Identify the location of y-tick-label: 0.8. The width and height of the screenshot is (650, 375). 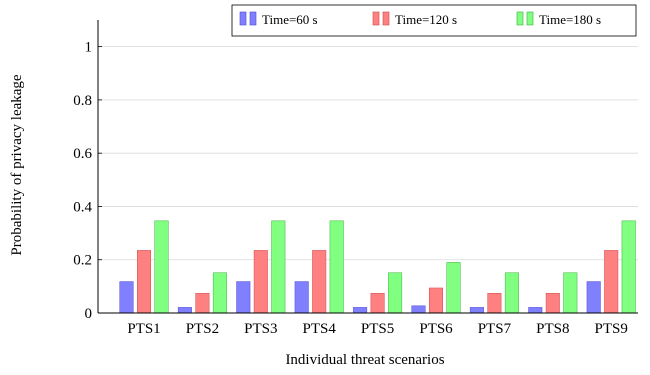
(82, 101).